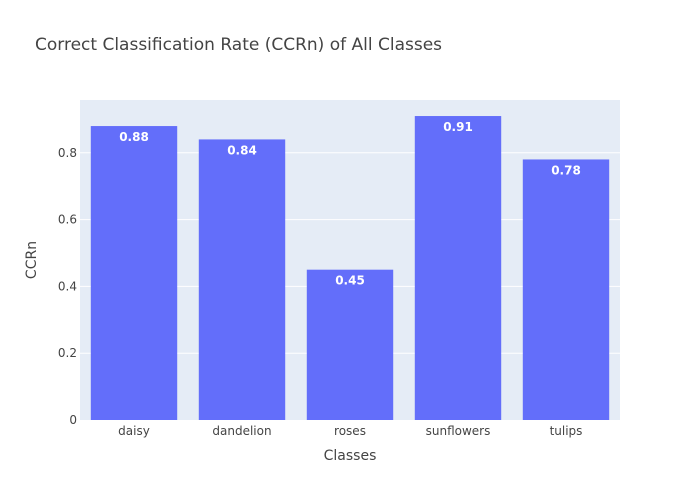 This screenshot has height=500, width=700. Describe the element at coordinates (350, 281) in the screenshot. I see `data-label-roses: 0.45` at that location.